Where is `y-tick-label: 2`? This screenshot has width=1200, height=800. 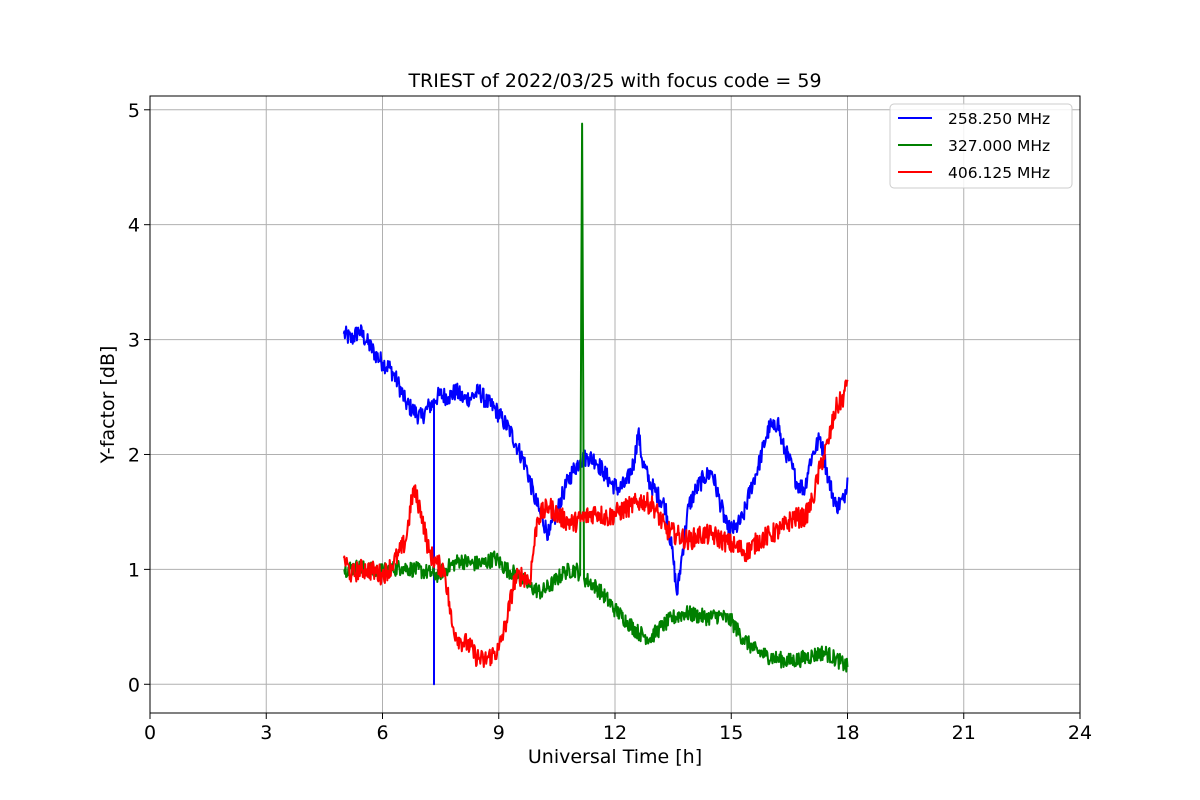 y-tick-label: 2 is located at coordinates (134, 455).